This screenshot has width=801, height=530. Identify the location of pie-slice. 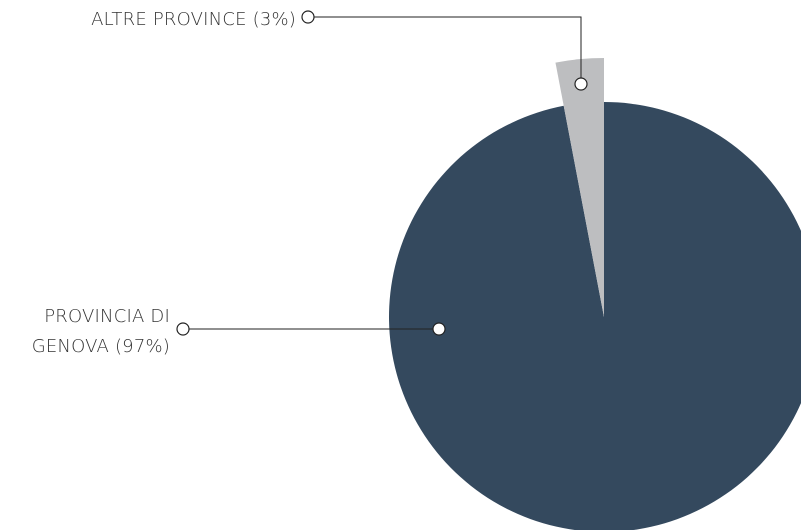
(579, 187).